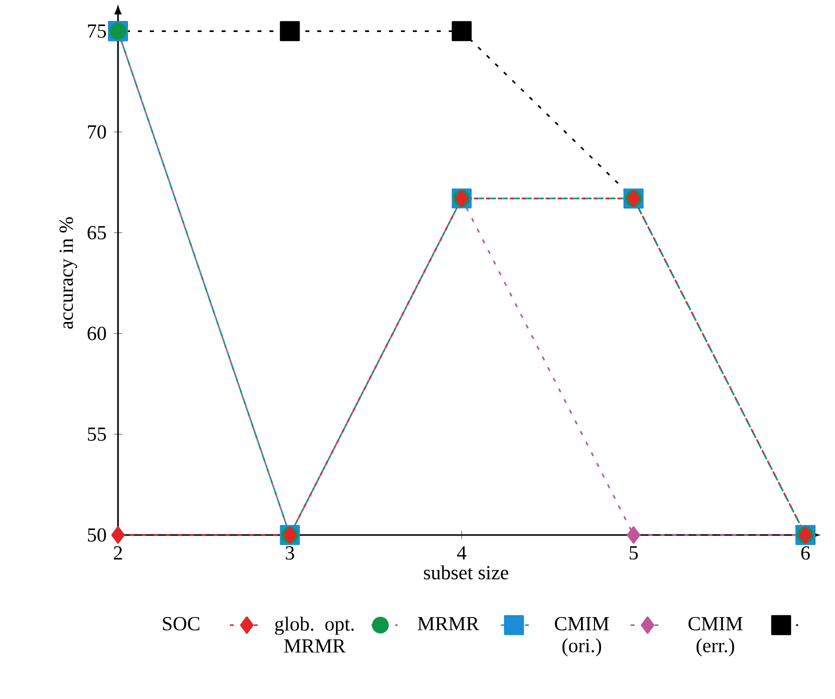 This screenshot has height=699, width=835. Describe the element at coordinates (581, 636) in the screenshot. I see `legend-label: CMIM (ori.)` at that location.